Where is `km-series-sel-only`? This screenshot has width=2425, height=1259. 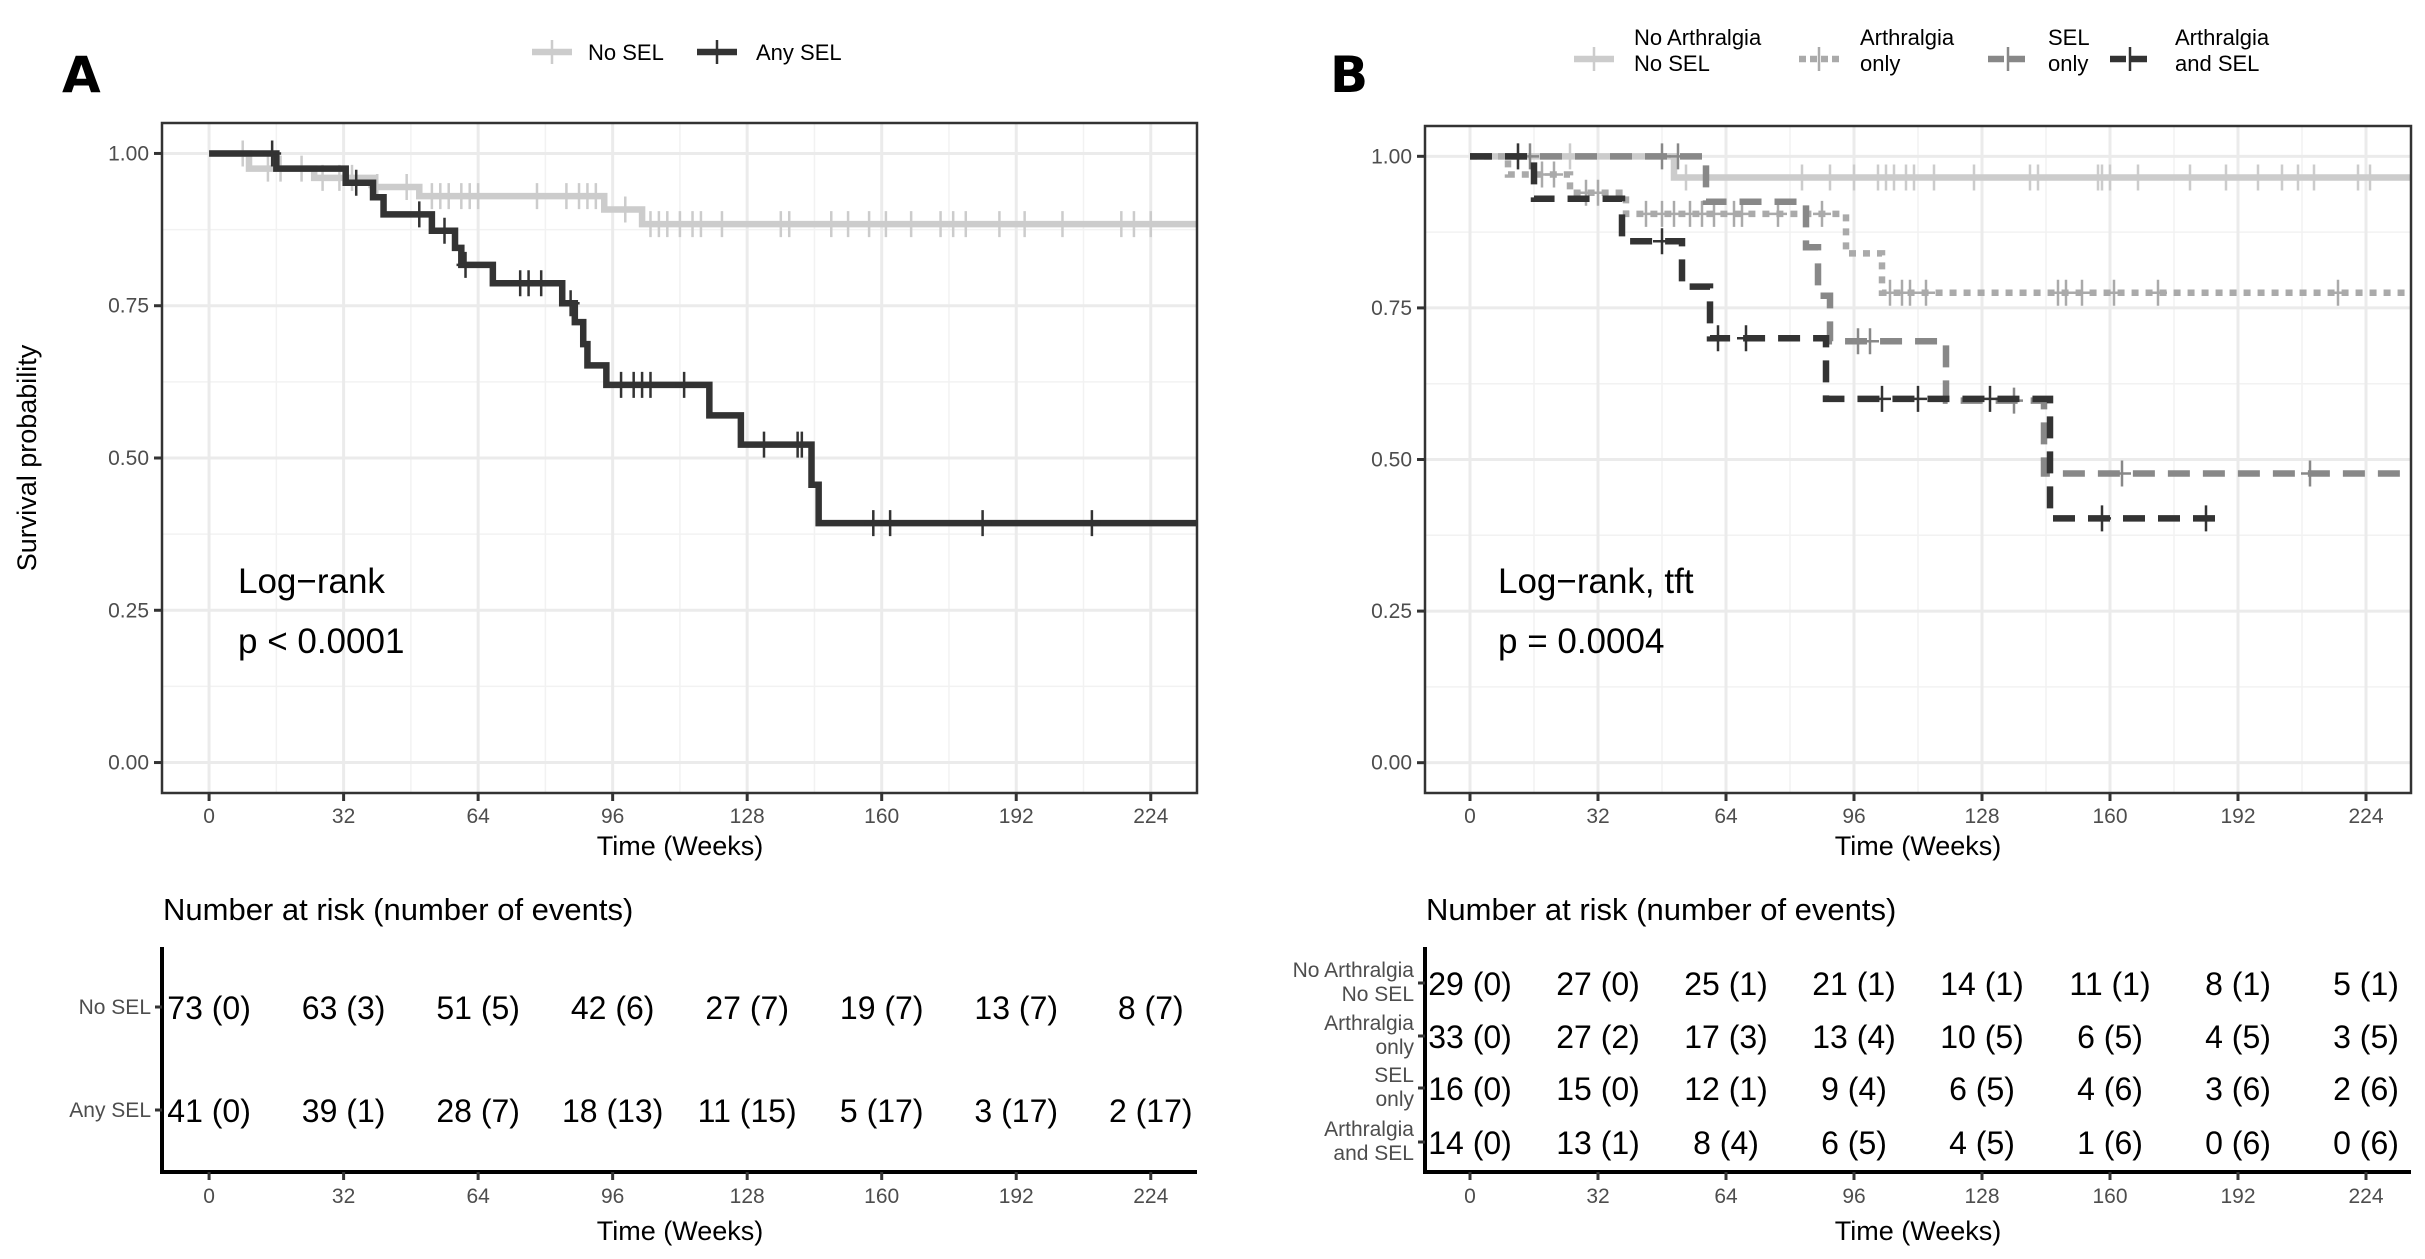 km-series-sel-only is located at coordinates (1940, 315).